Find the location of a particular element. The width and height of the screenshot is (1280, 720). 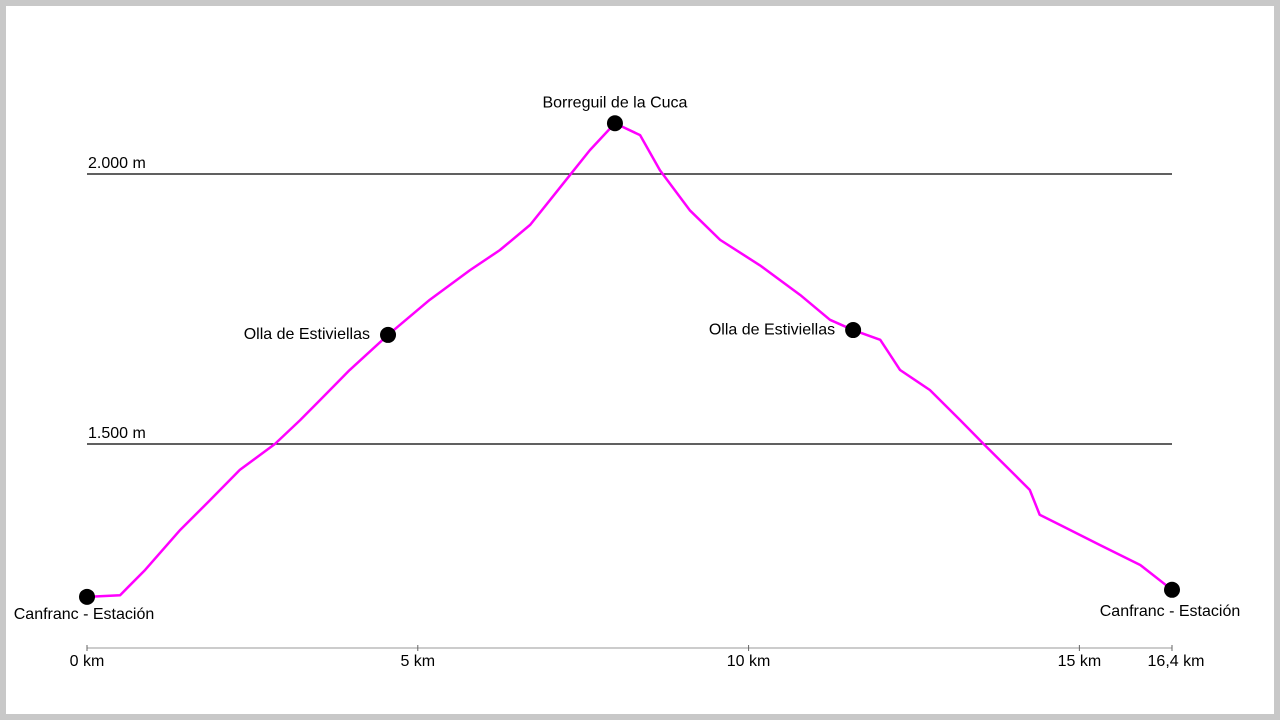

x-tick-label: 5 km is located at coordinates (417, 661).